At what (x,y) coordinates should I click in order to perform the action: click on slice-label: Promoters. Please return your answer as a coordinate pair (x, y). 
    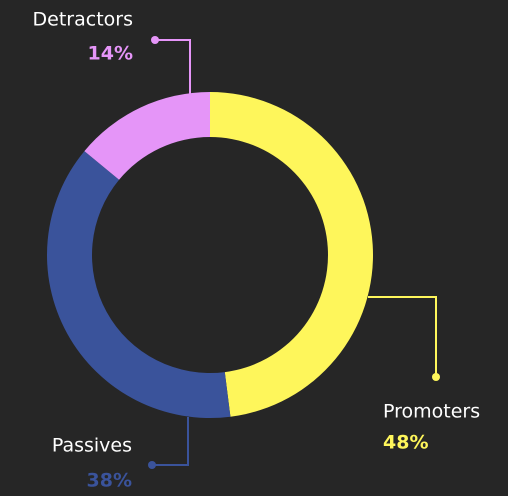
    Looking at the image, I should click on (431, 412).